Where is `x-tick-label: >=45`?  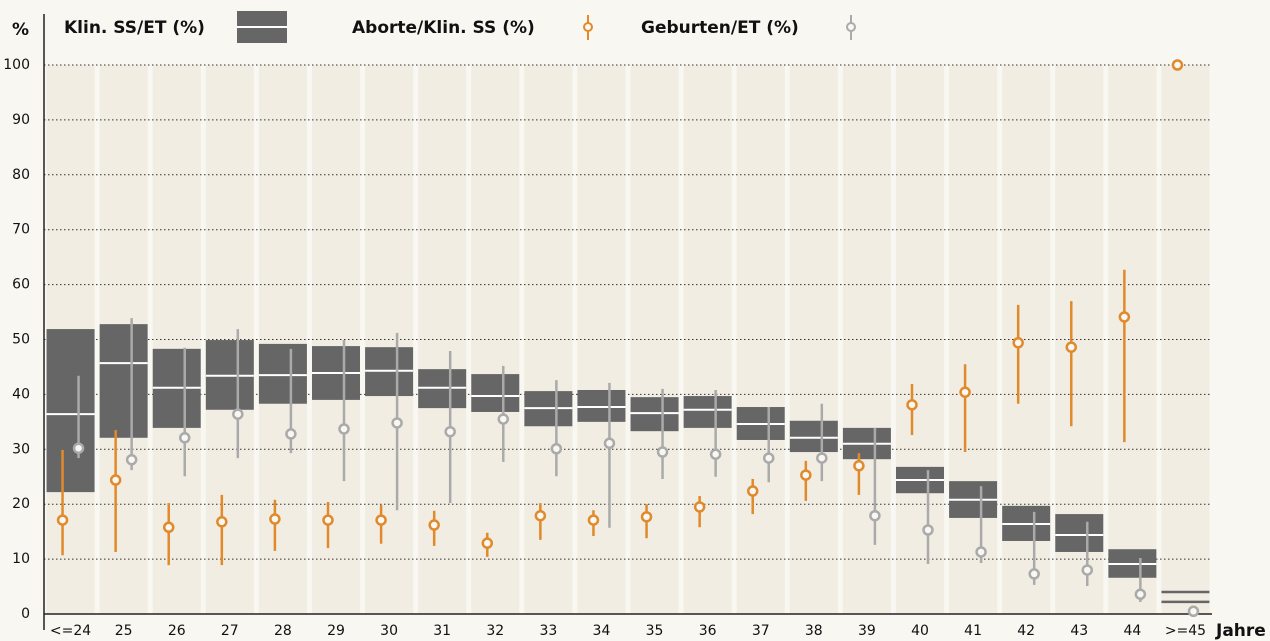
x-tick-label: >=45 is located at coordinates (1185, 631).